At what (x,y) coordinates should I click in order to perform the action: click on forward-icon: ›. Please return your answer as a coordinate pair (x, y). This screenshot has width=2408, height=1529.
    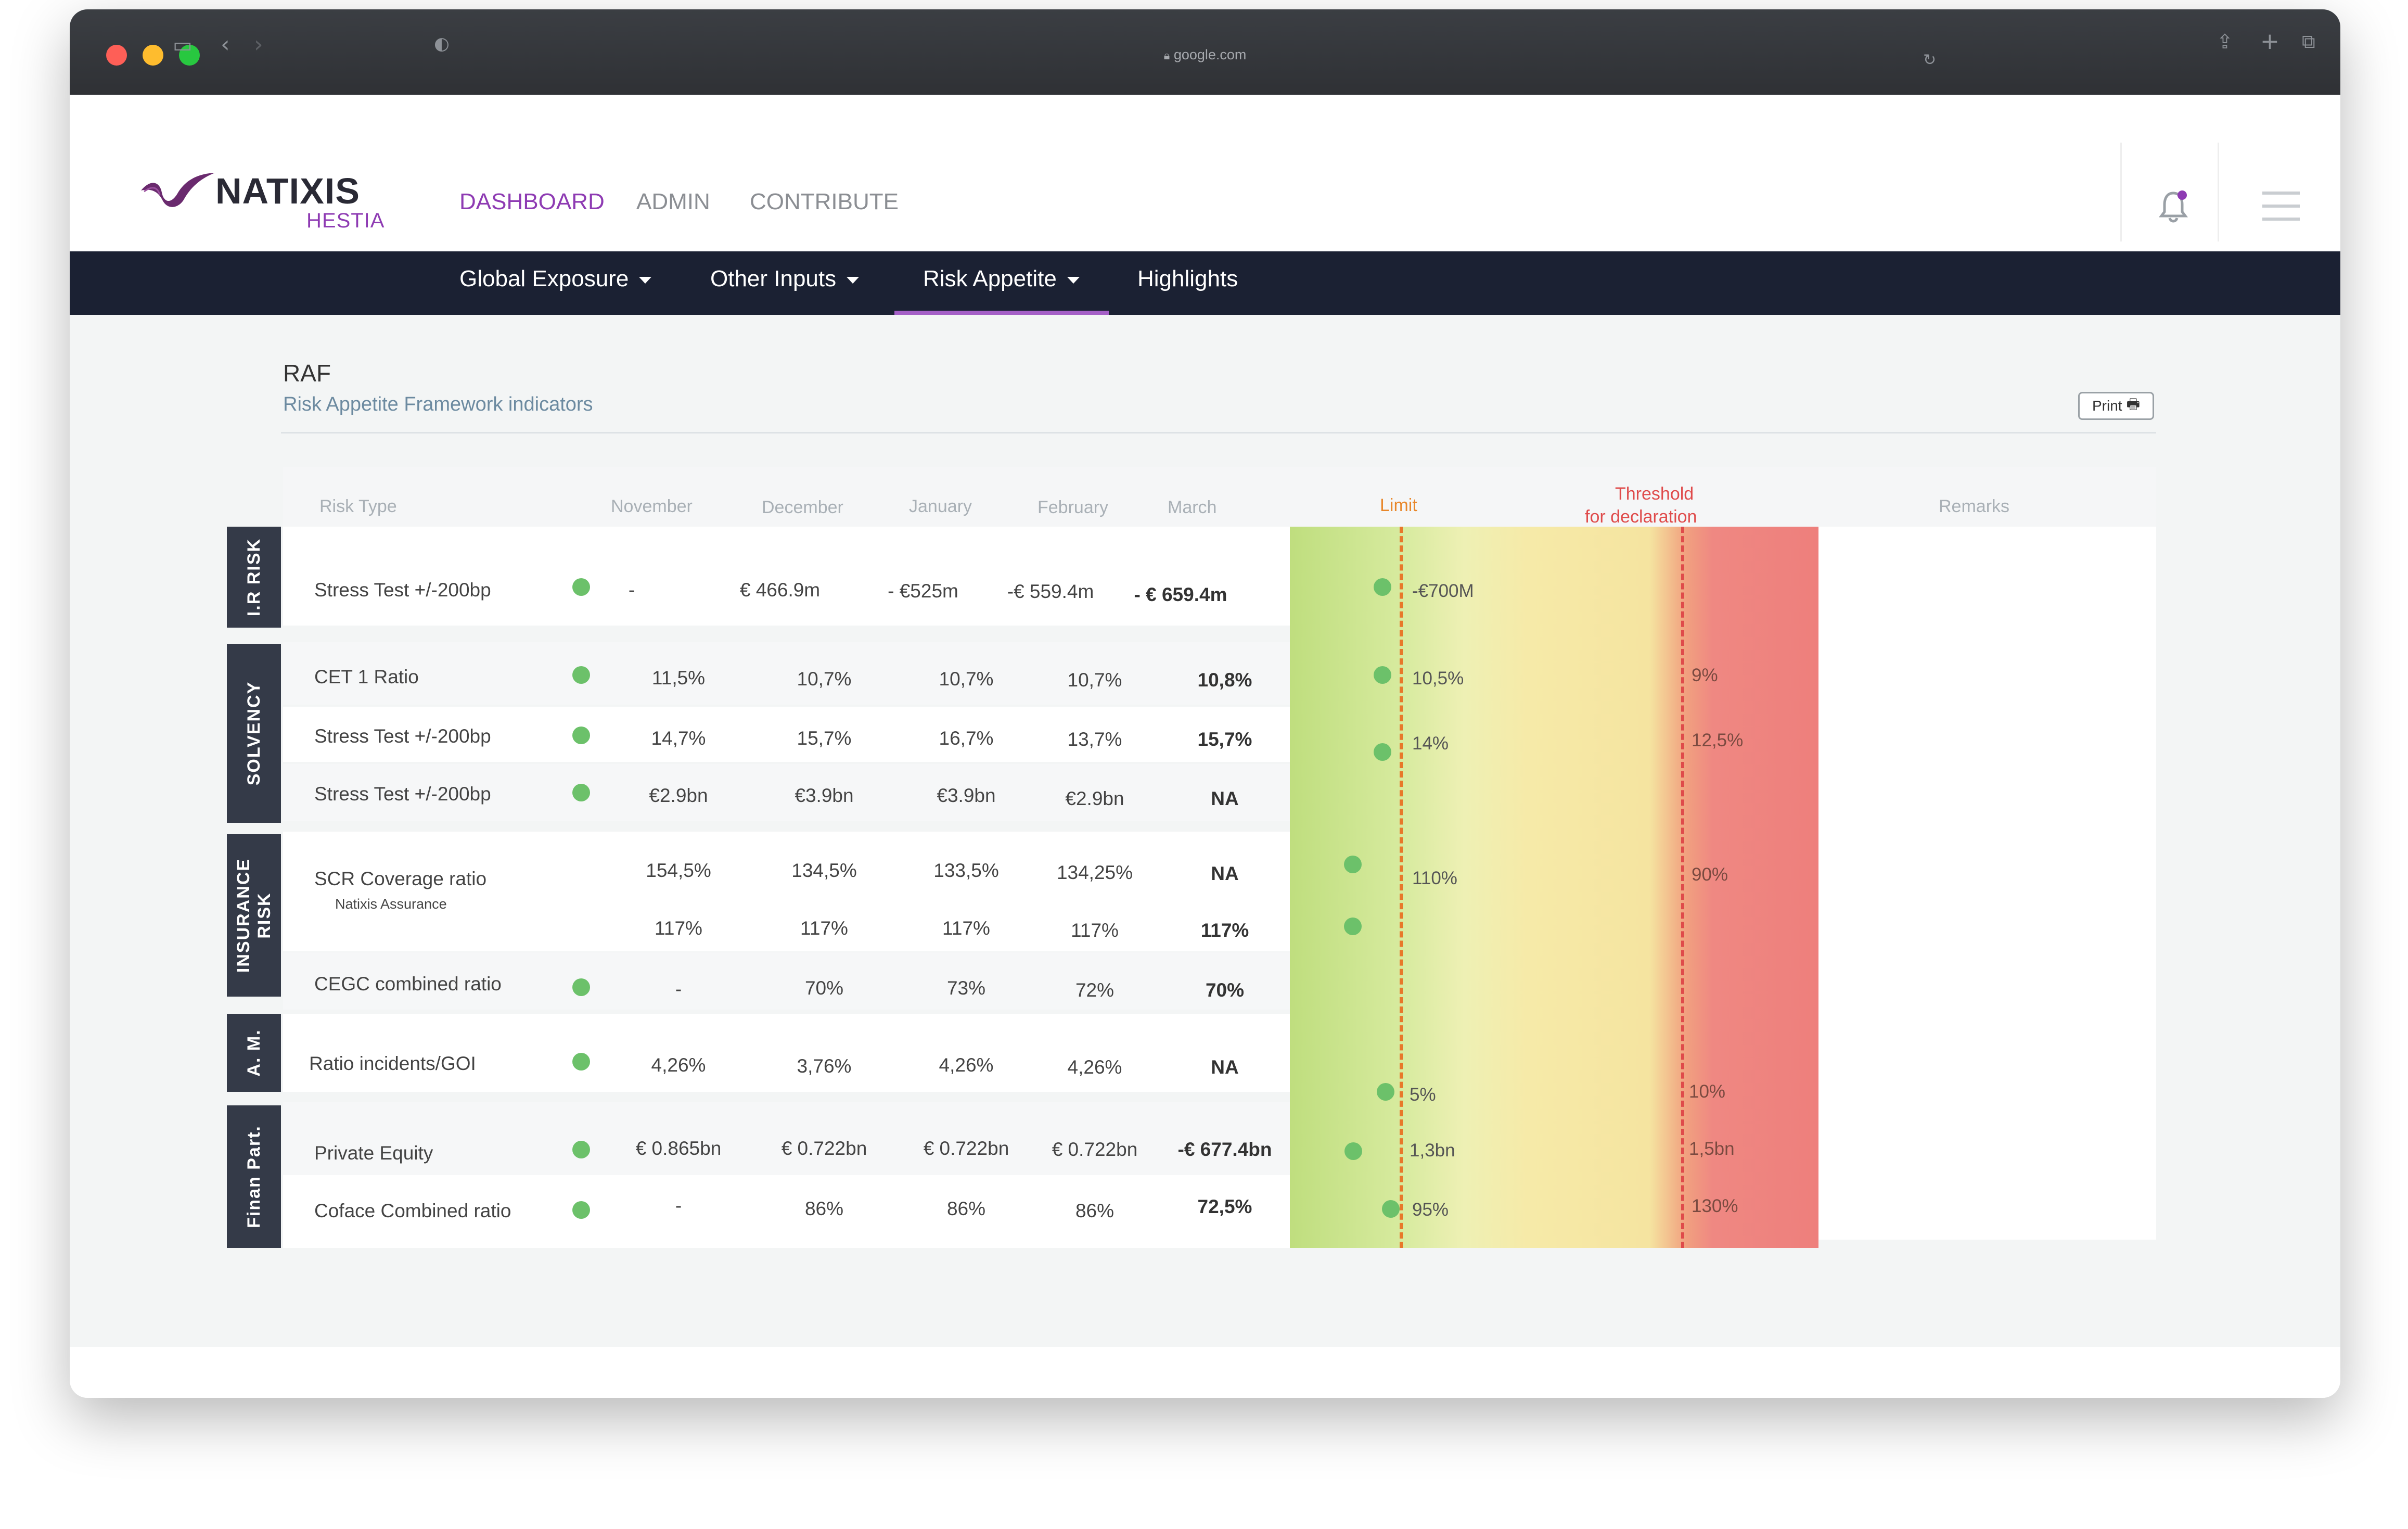
    Looking at the image, I should click on (258, 44).